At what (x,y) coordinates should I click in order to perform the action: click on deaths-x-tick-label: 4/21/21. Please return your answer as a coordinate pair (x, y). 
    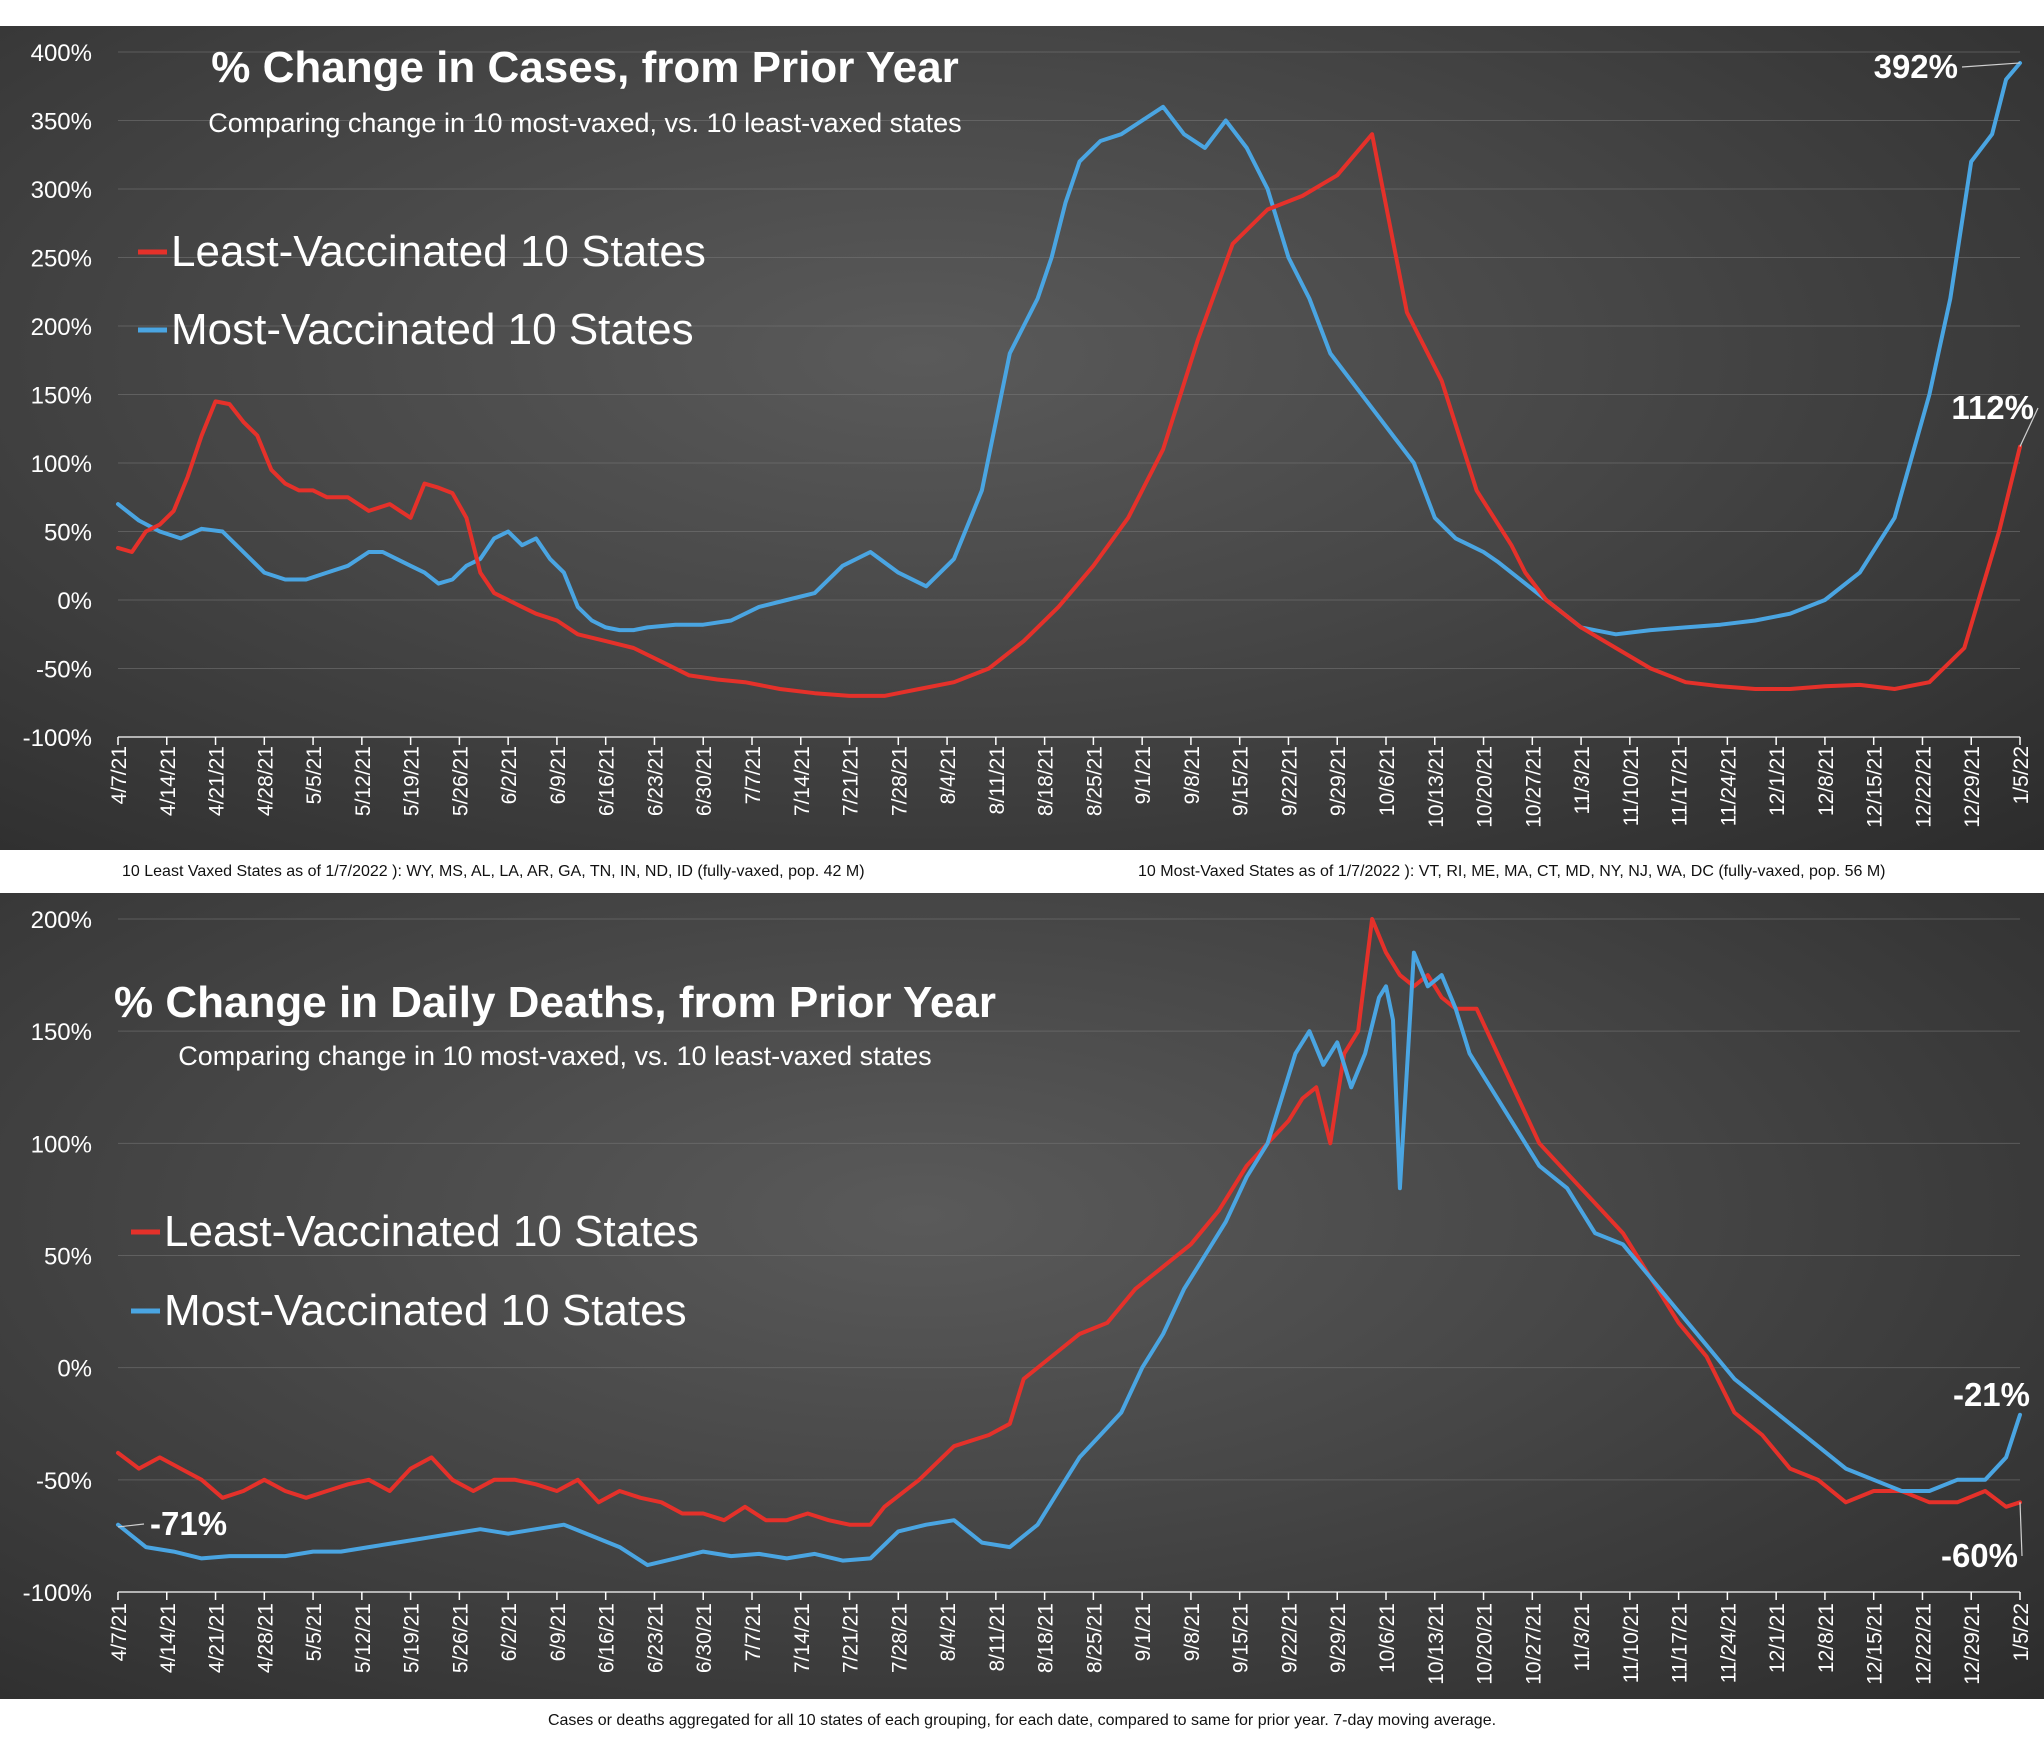
    Looking at the image, I should click on (217, 1638).